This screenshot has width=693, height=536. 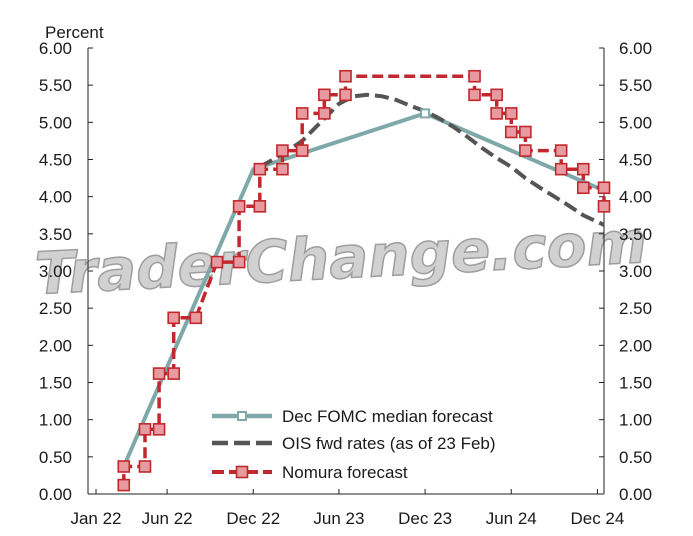 I want to click on y-tick-label-left: 2.50, so click(x=55, y=308).